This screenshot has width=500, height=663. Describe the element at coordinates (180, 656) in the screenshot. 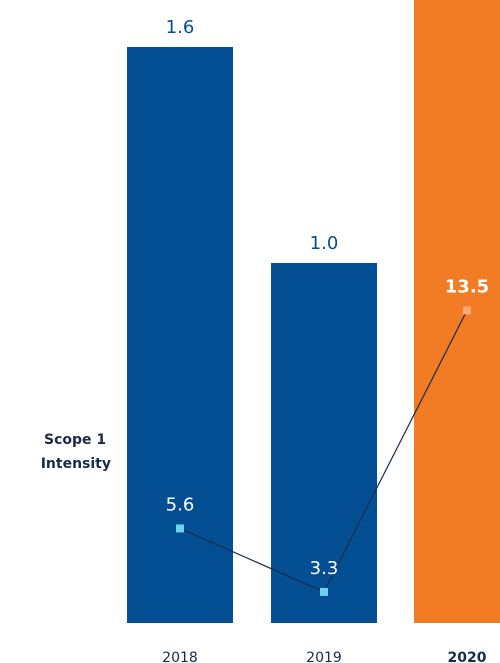

I see `category-label-2018: 2018` at that location.